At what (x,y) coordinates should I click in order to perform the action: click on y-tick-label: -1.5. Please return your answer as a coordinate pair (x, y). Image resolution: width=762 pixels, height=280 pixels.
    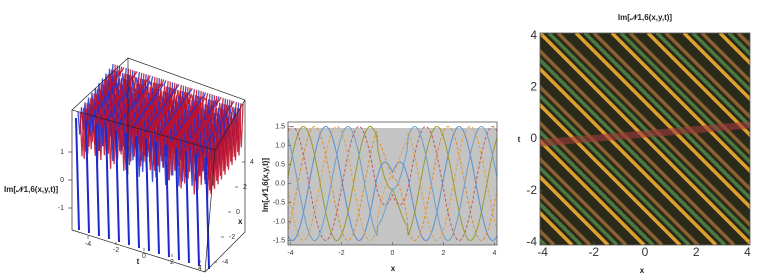
    Looking at the image, I should click on (279, 240).